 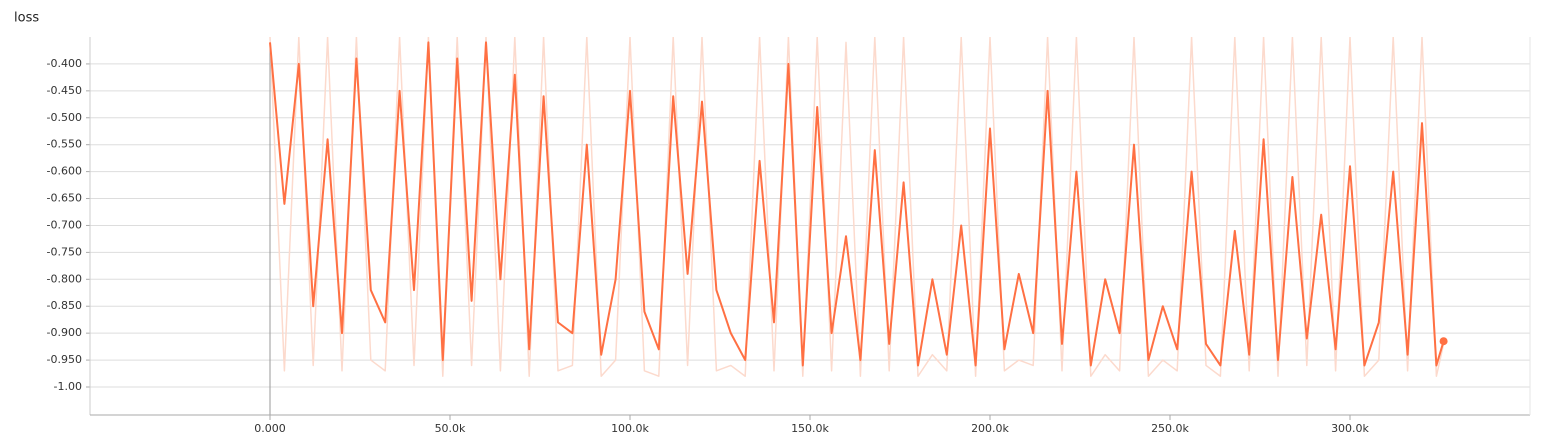 I want to click on y-tick-label: -0.400, so click(x=64, y=63).